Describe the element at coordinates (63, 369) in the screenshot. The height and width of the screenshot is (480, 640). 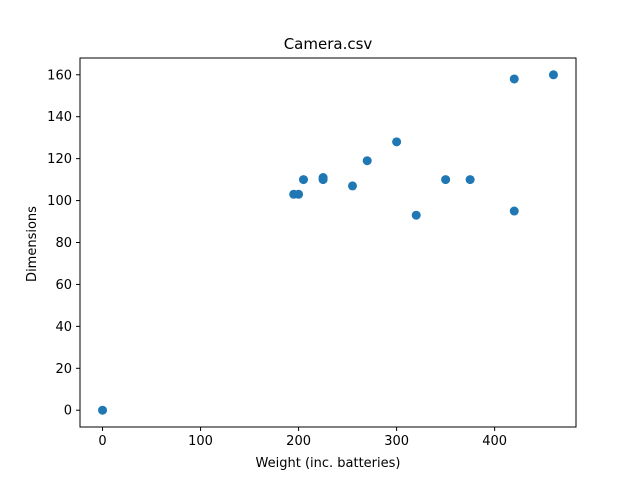
I see `y-tick-label: 20` at that location.